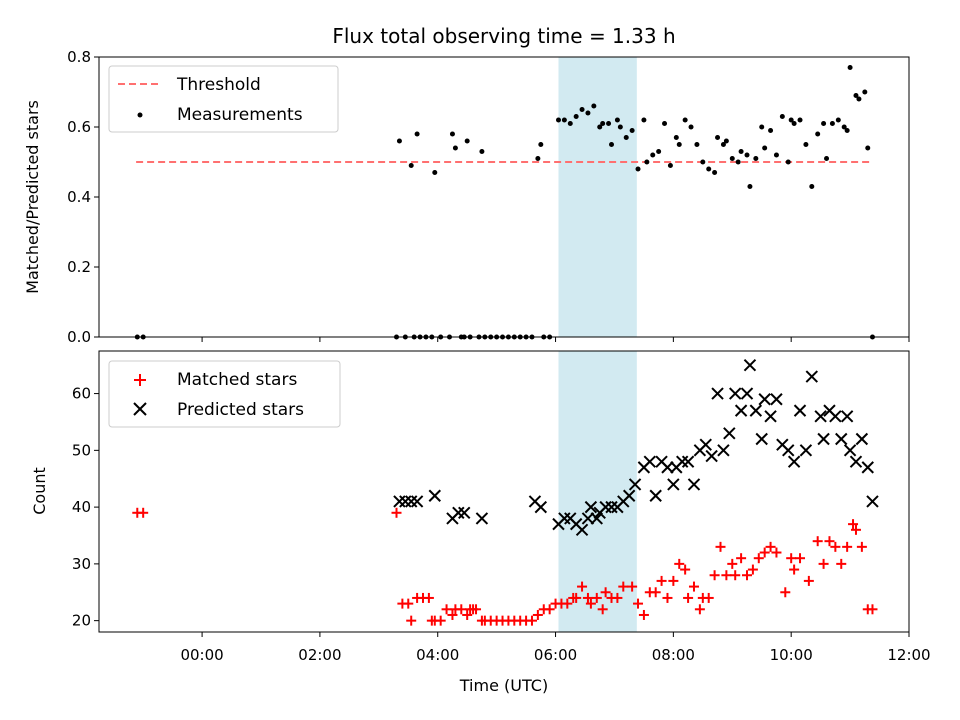  Describe the element at coordinates (81, 394) in the screenshot. I see `bottom-y-tick-label: 60` at that location.